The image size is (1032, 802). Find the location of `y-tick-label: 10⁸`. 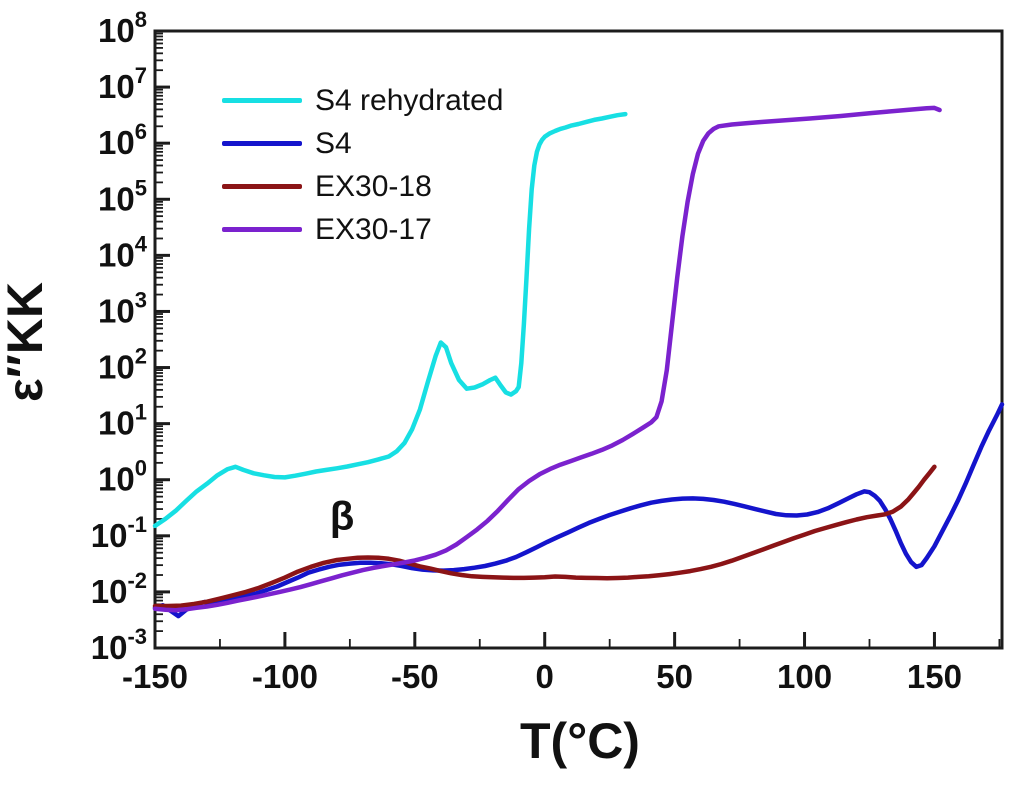

y-tick-label: 10⁸ is located at coordinates (122, 28).